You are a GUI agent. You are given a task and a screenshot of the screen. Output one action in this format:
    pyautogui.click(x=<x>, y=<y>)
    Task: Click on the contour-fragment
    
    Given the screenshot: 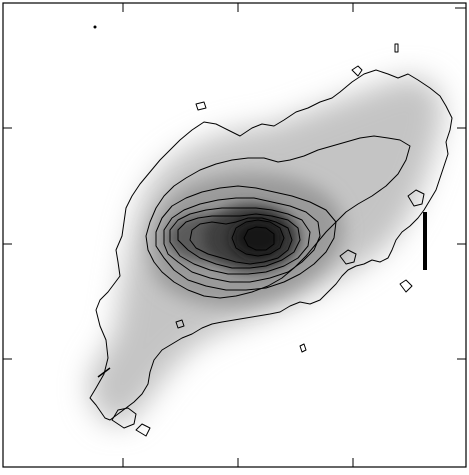 What is the action you would take?
    pyautogui.click(x=104, y=372)
    